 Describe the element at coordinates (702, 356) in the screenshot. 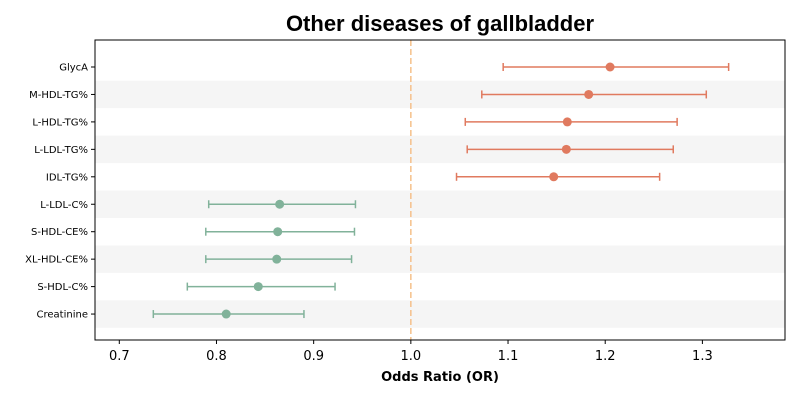

I see `x-tick-label: 1.3` at that location.